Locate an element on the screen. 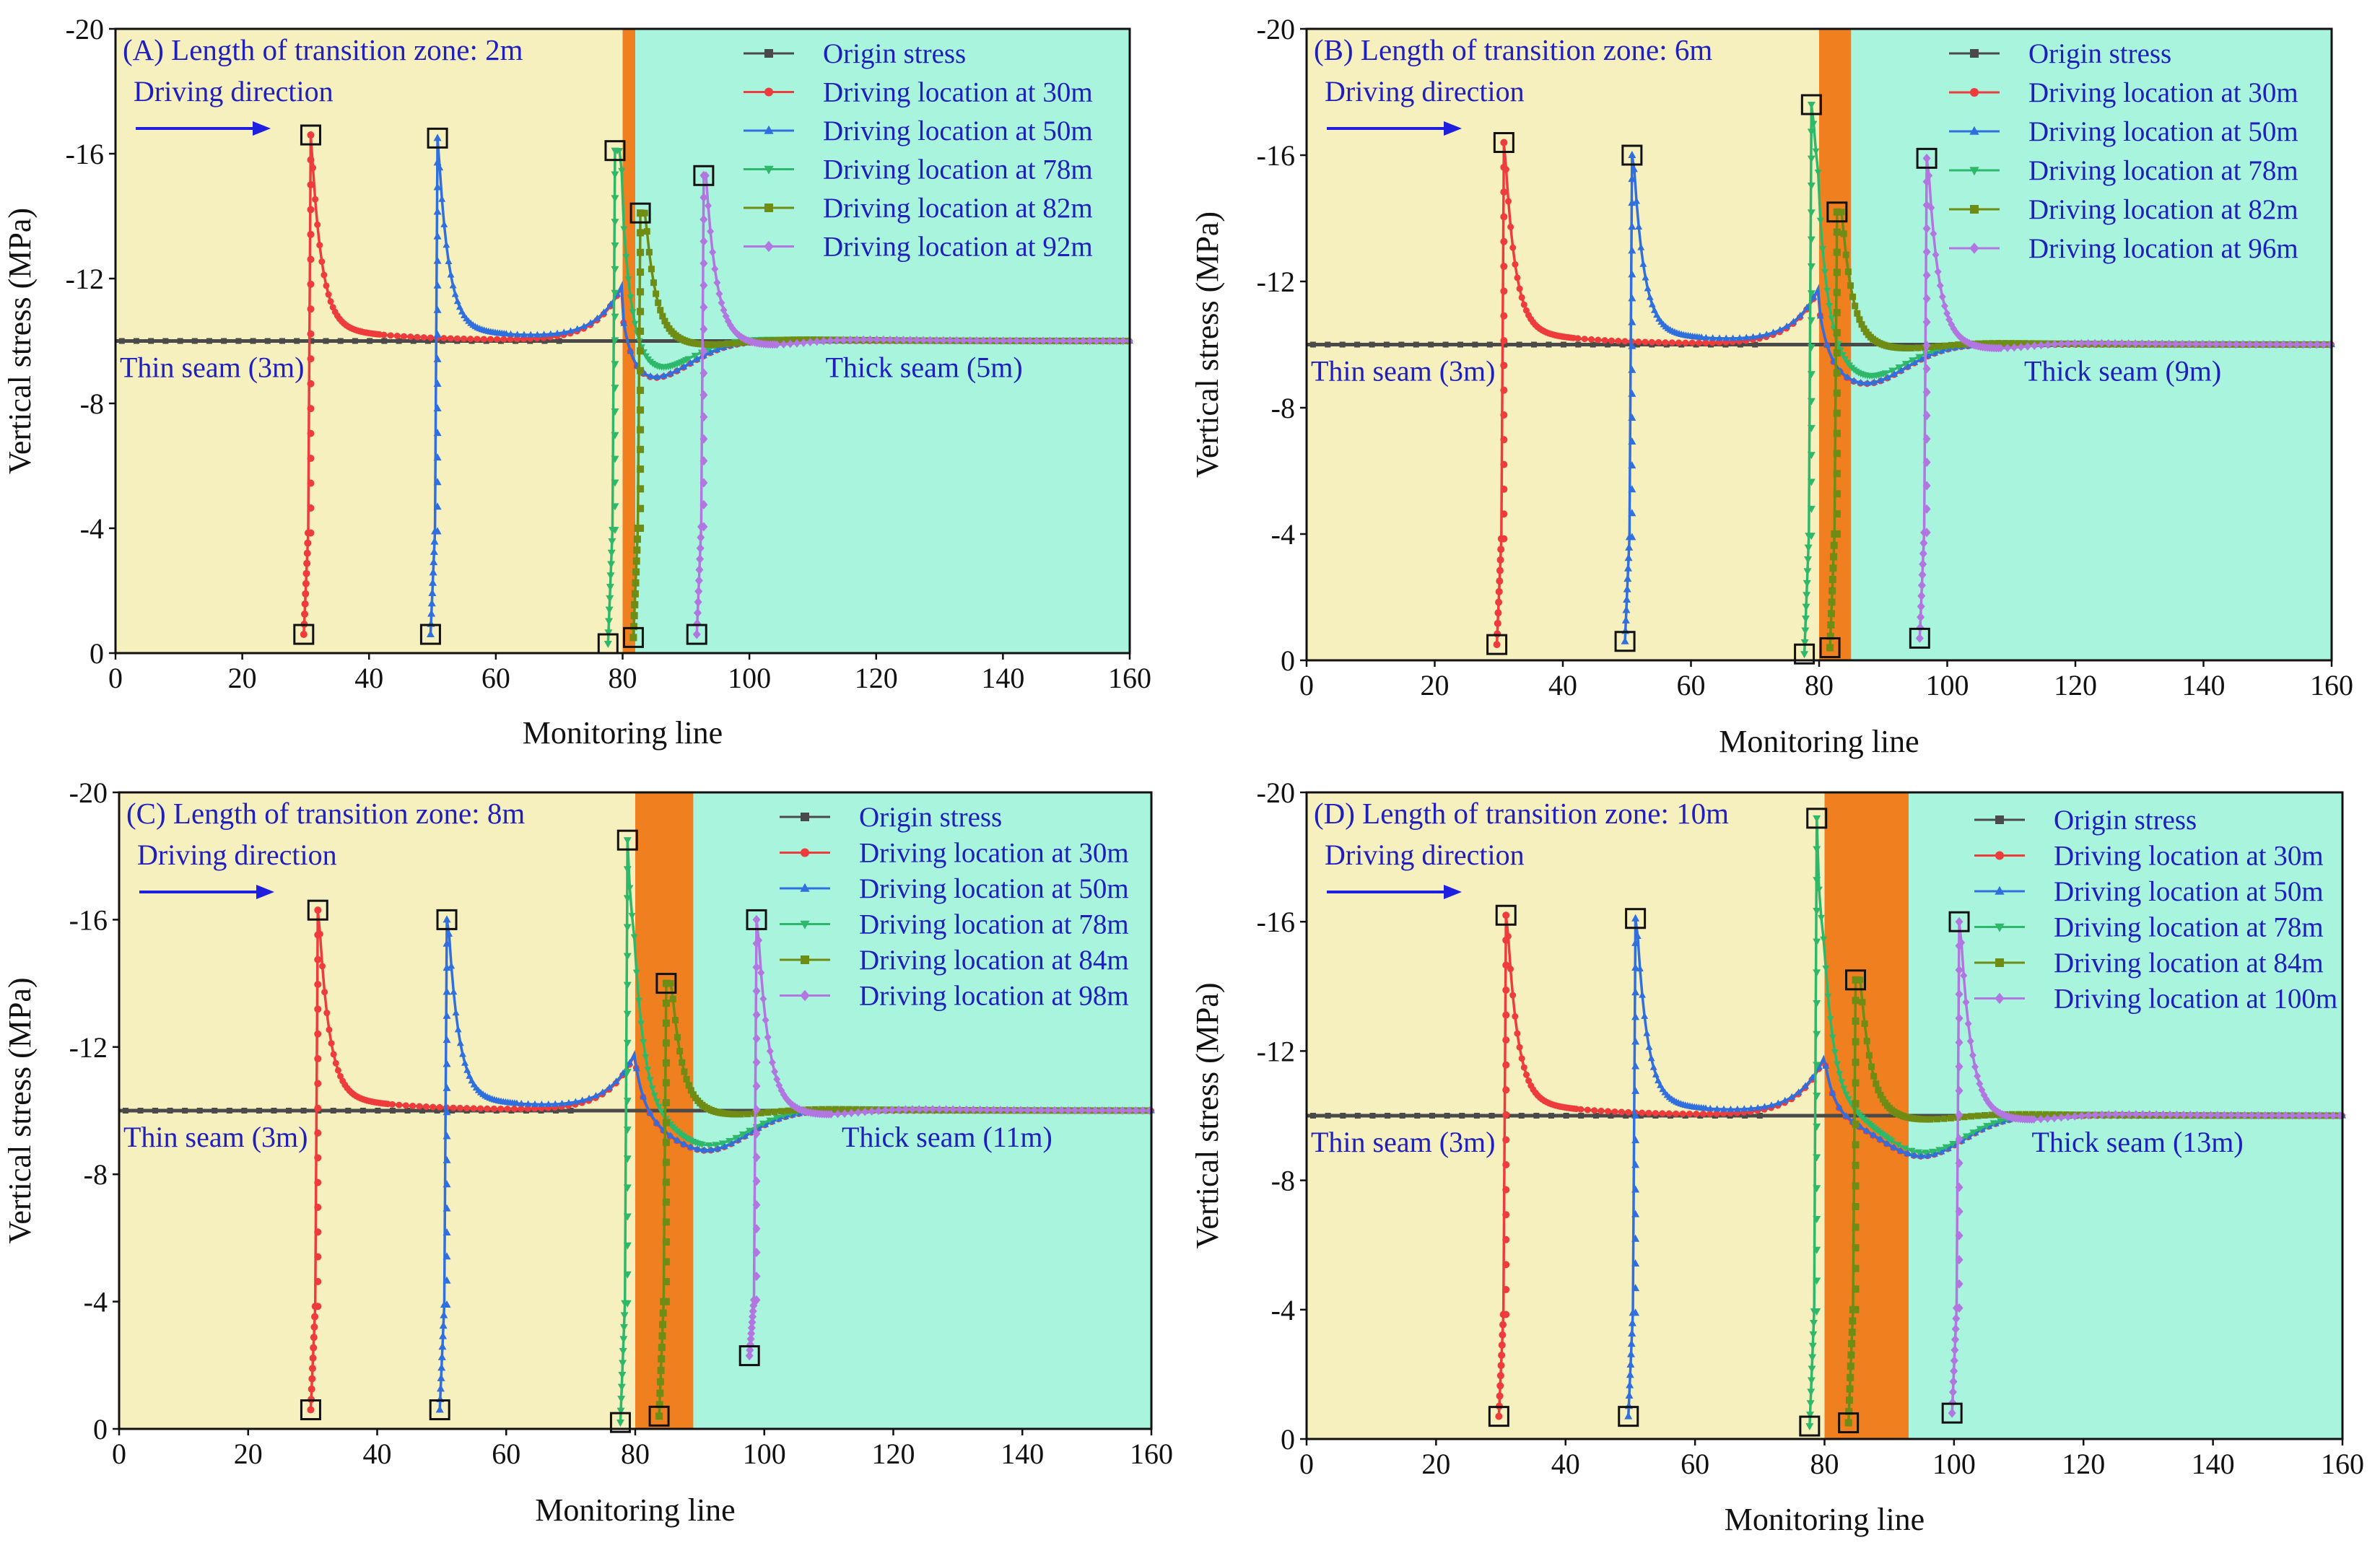  thick-seam-label: Thick seam (9m) is located at coordinates (2122, 372).